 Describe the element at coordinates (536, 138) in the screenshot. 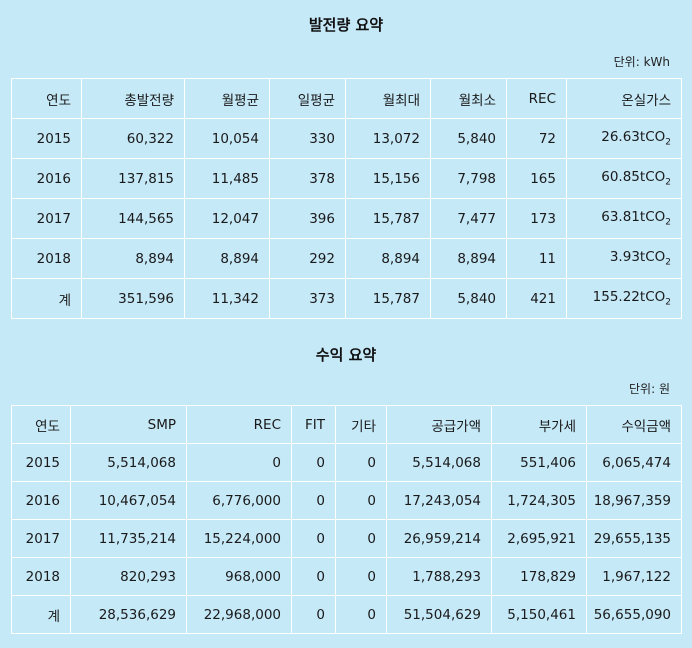

I see `rec-cell: 72` at that location.